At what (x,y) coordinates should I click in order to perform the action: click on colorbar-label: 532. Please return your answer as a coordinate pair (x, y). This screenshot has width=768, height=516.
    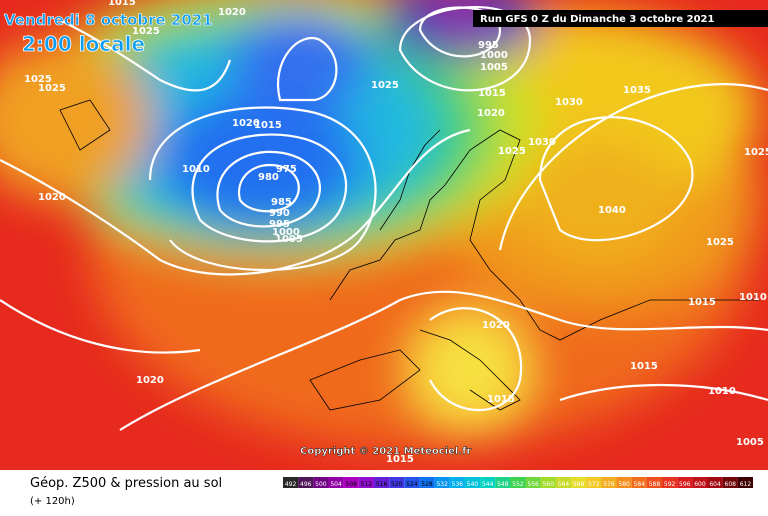
    Looking at the image, I should click on (442, 484).